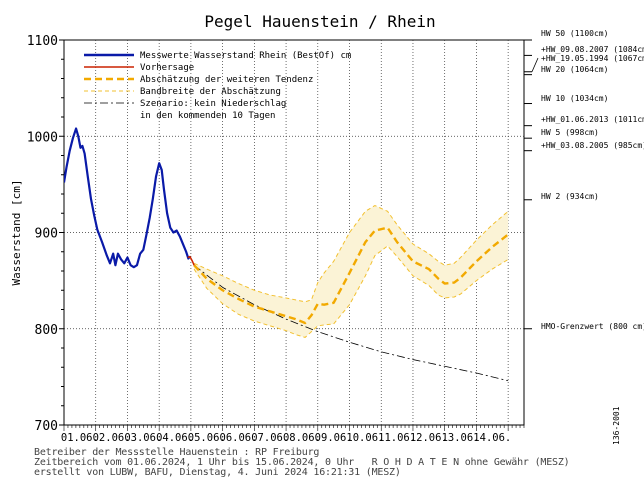  I want to click on x-tick-label: 07.06., so click(270, 438).